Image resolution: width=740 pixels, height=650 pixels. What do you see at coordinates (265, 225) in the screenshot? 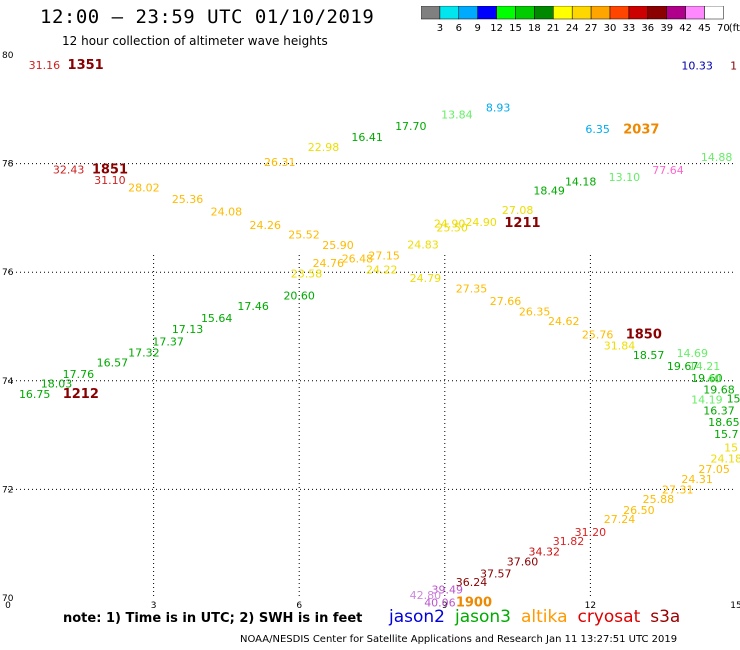
I see `data-point-label: 24.26` at bounding box center [265, 225].